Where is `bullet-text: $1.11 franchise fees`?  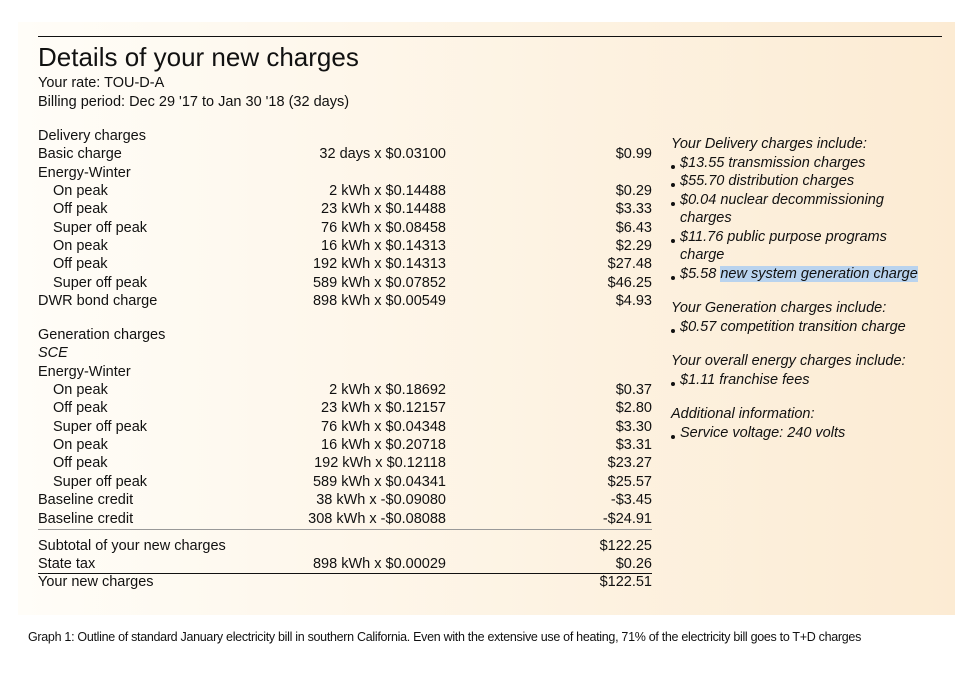 bullet-text: $1.11 franchise fees is located at coordinates (745, 379).